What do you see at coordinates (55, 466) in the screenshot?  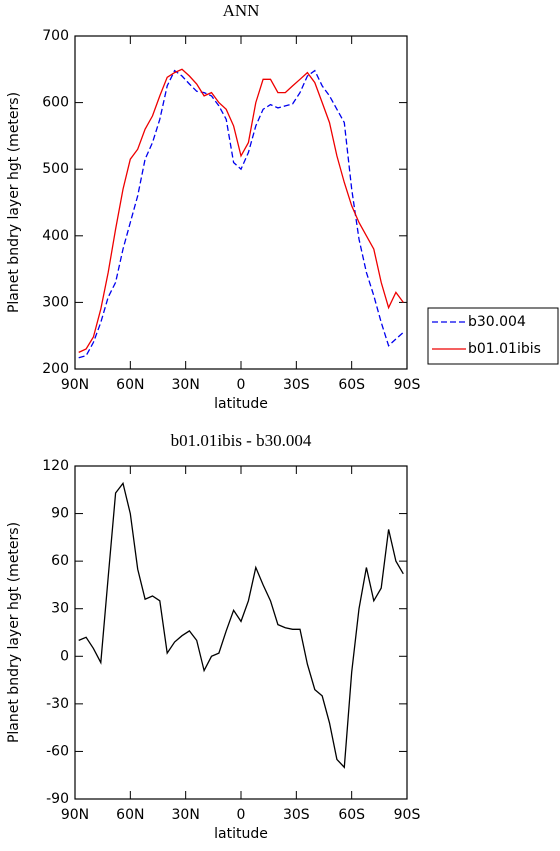 I see `y-tick-label: 120` at bounding box center [55, 466].